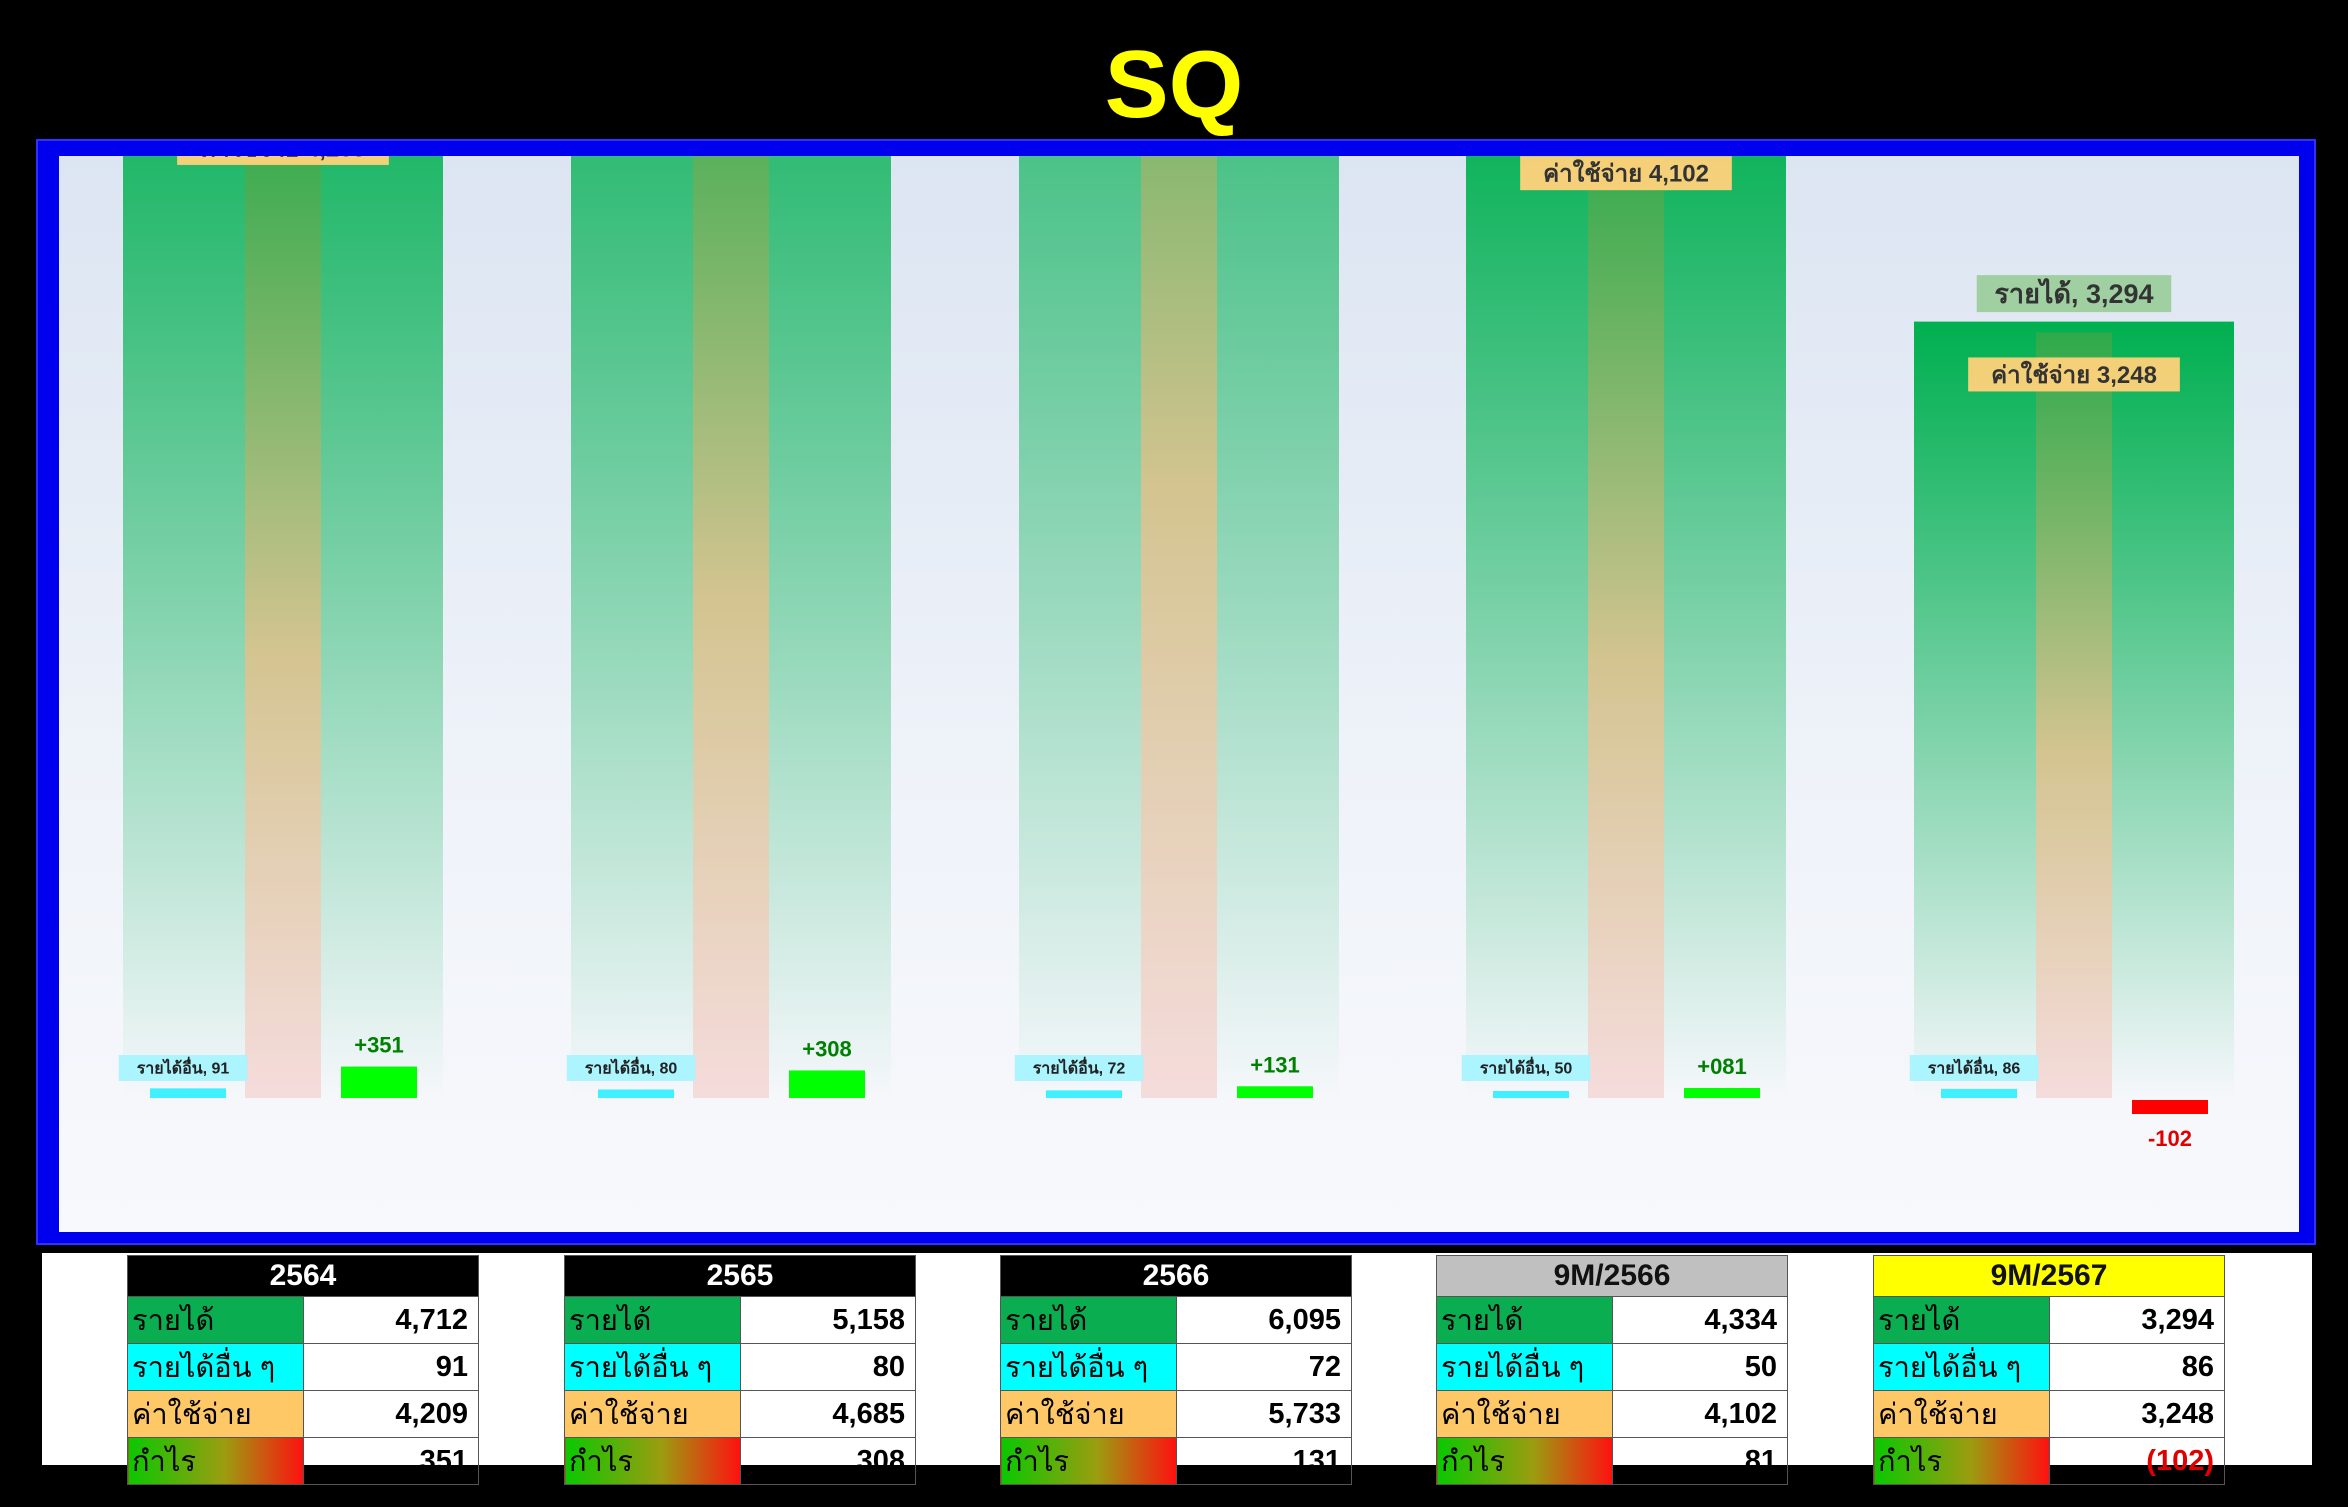  What do you see at coordinates (1176, 1276) in the screenshot?
I see `table-period-header: 2566` at bounding box center [1176, 1276].